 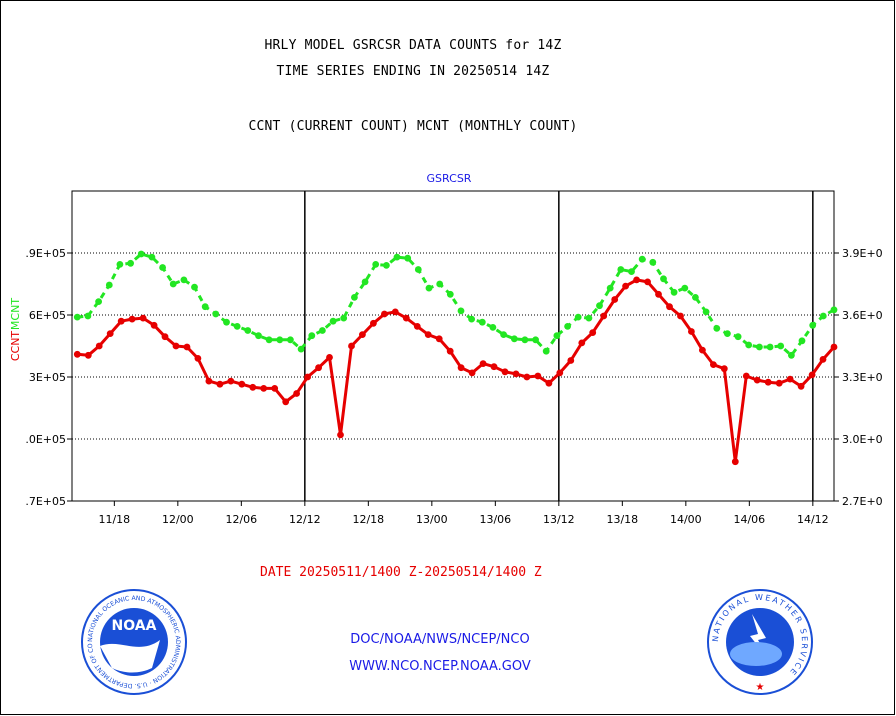 What do you see at coordinates (760, 642) in the screenshot?
I see `nws-logo: NATIONAL WEATHER SERVICE ★` at bounding box center [760, 642].